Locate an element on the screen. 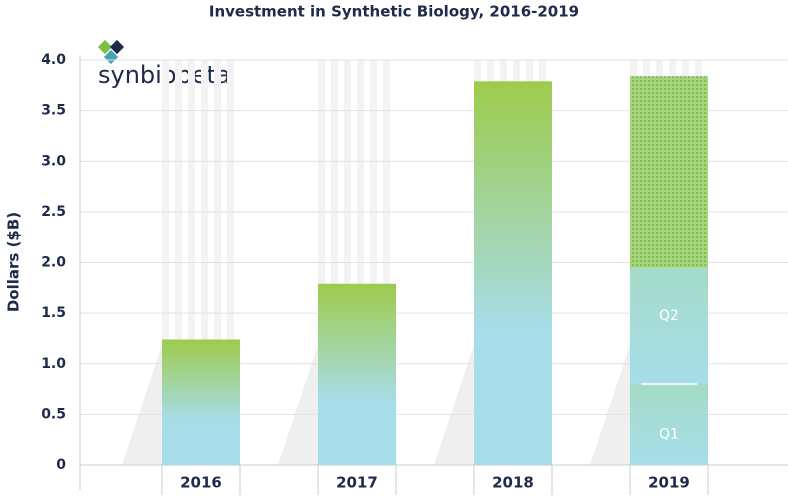  y-tick-label: 0 is located at coordinates (61, 465).